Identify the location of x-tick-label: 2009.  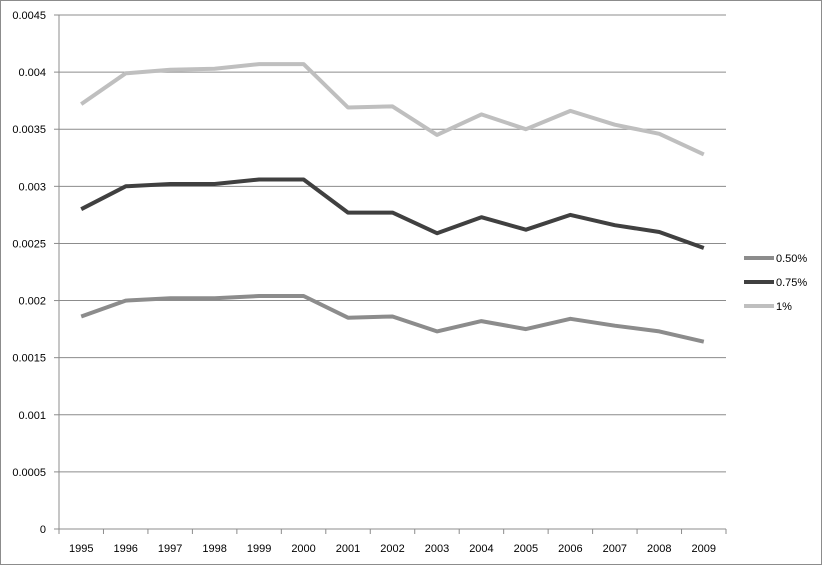
(704, 549).